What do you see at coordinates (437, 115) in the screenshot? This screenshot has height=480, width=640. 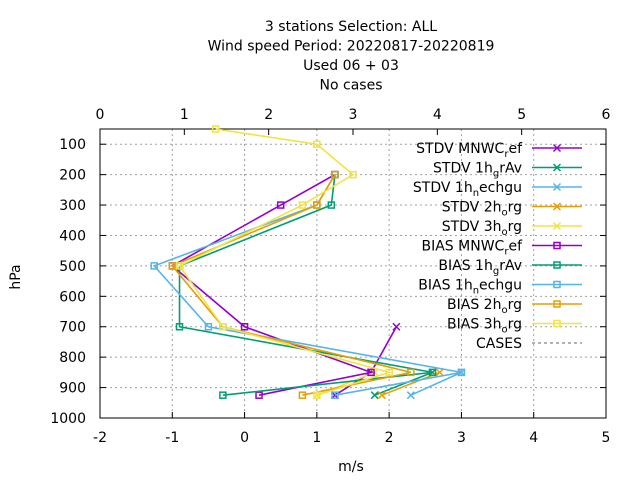 I see `x2-tick-label: 4` at bounding box center [437, 115].